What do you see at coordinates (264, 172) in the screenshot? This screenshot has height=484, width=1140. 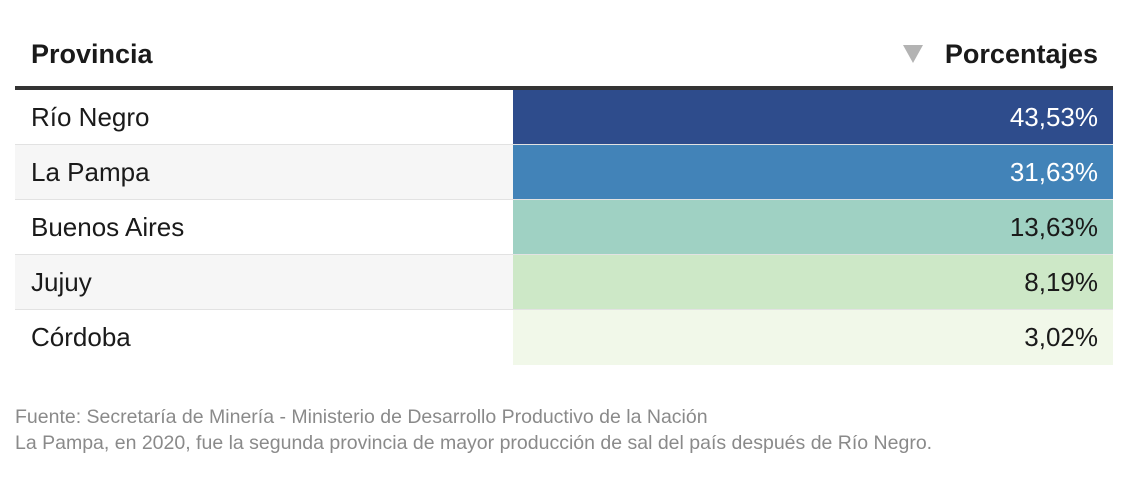 I see `province-name: La Pampa` at bounding box center [264, 172].